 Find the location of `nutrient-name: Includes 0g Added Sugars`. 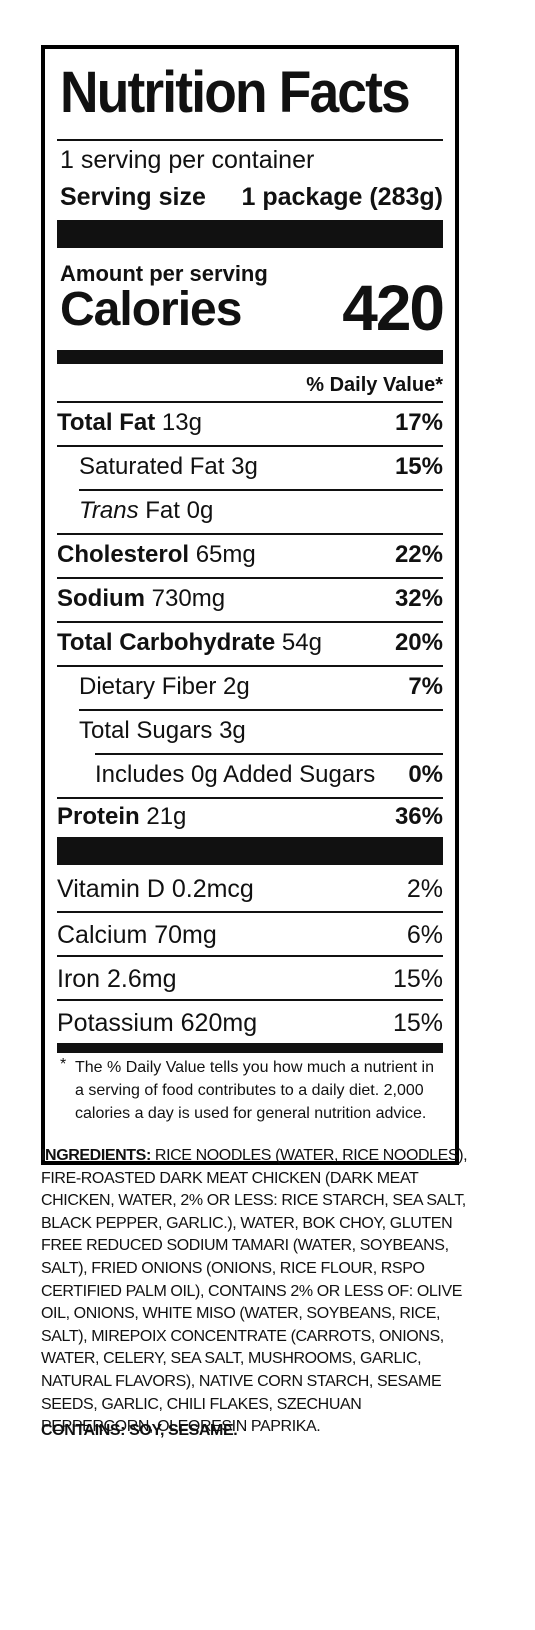

nutrient-name: Includes 0g Added Sugars is located at coordinates (235, 774).